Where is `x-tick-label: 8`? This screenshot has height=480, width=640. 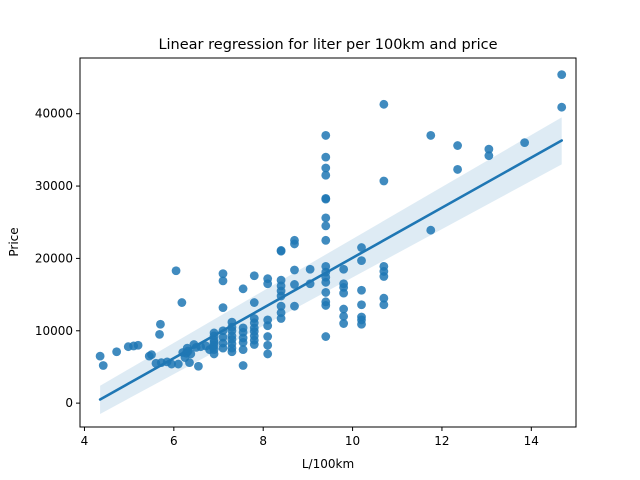 x-tick-label: 8 is located at coordinates (263, 441).